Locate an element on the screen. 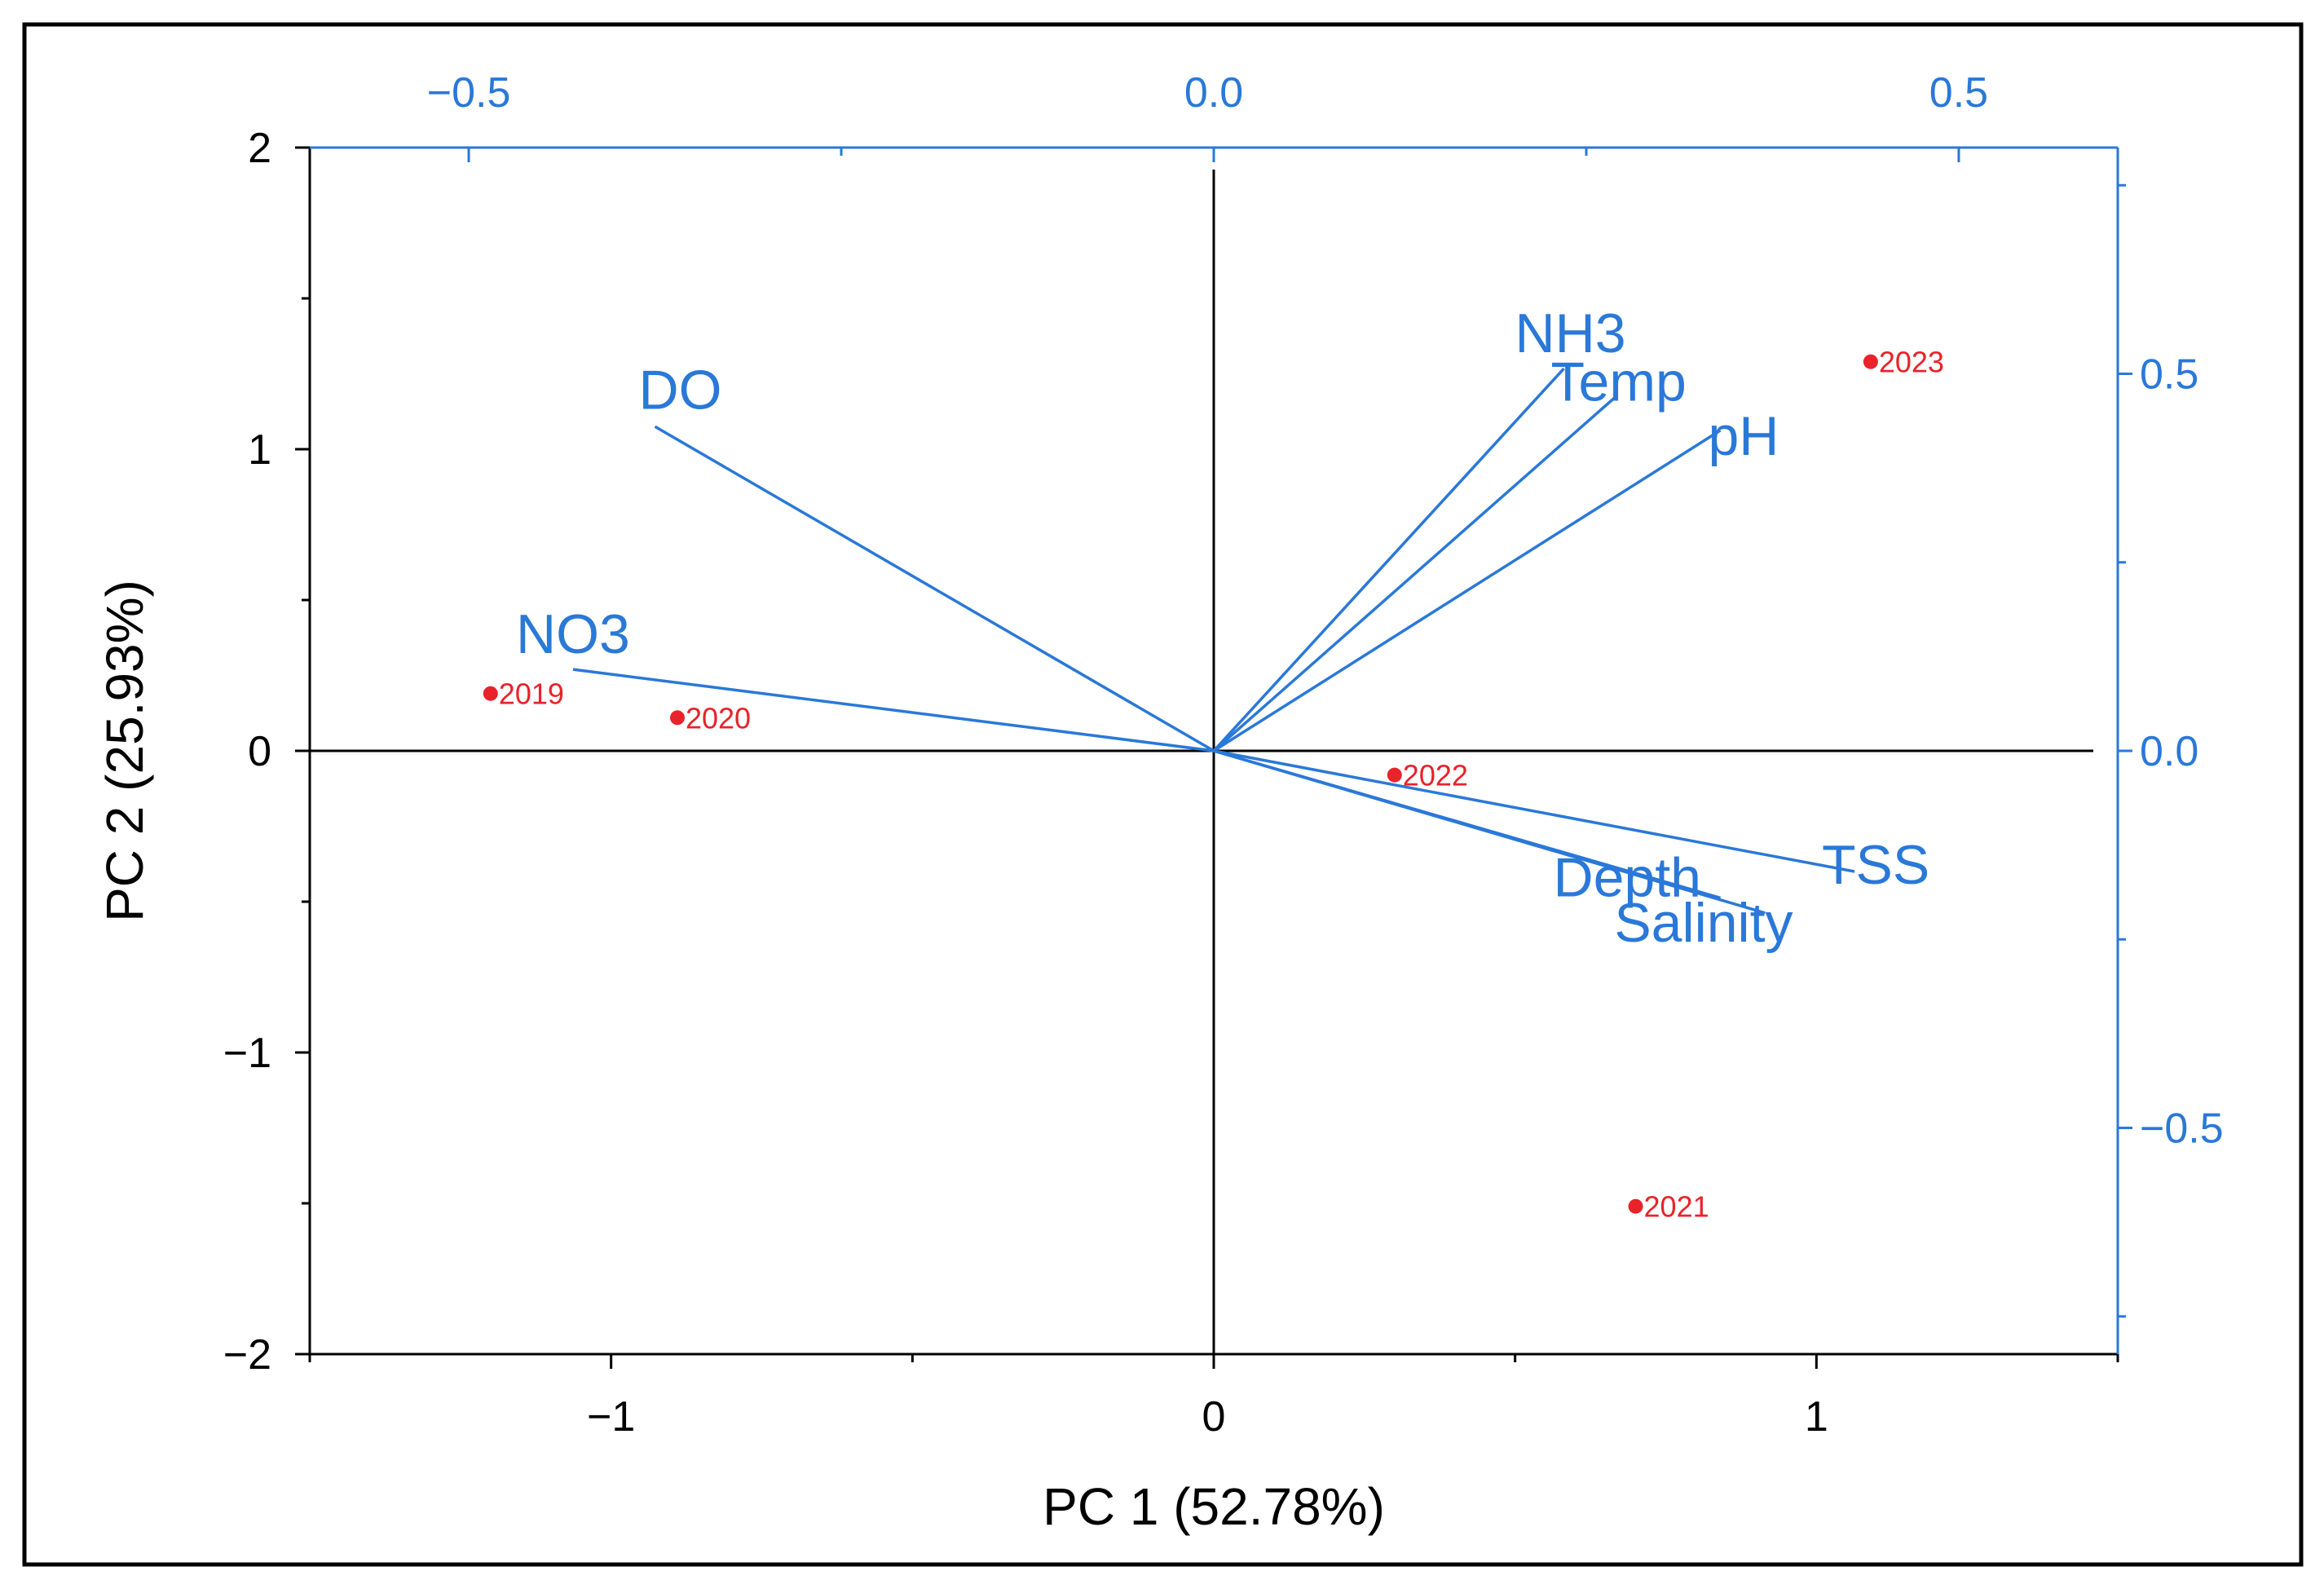 The height and width of the screenshot is (1593, 2324). x-axis-title: PC 1 (52.78%) is located at coordinates (1214, 1506).